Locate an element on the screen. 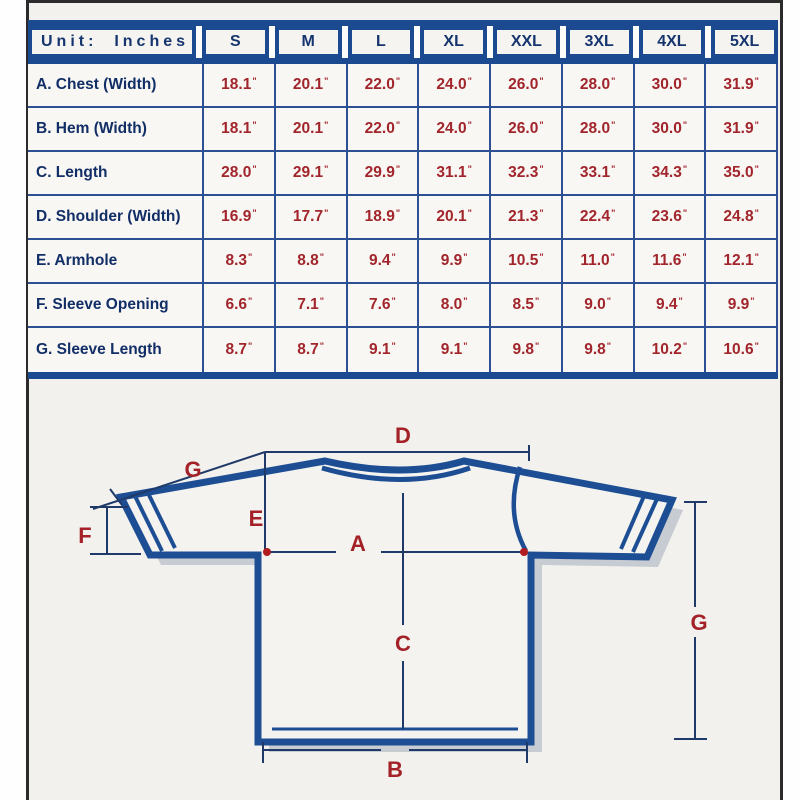 This screenshot has width=800, height=800. table-bottom-border is located at coordinates (403, 375).